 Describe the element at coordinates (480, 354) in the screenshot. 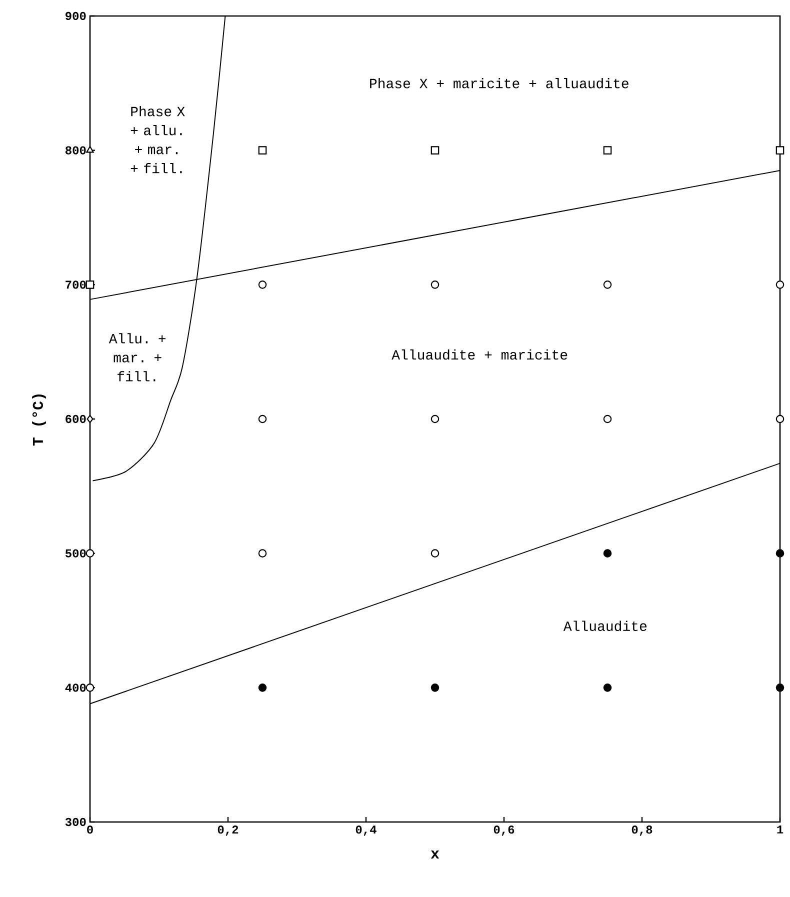

I see `annotation: Alluaudite + maricite` at that location.